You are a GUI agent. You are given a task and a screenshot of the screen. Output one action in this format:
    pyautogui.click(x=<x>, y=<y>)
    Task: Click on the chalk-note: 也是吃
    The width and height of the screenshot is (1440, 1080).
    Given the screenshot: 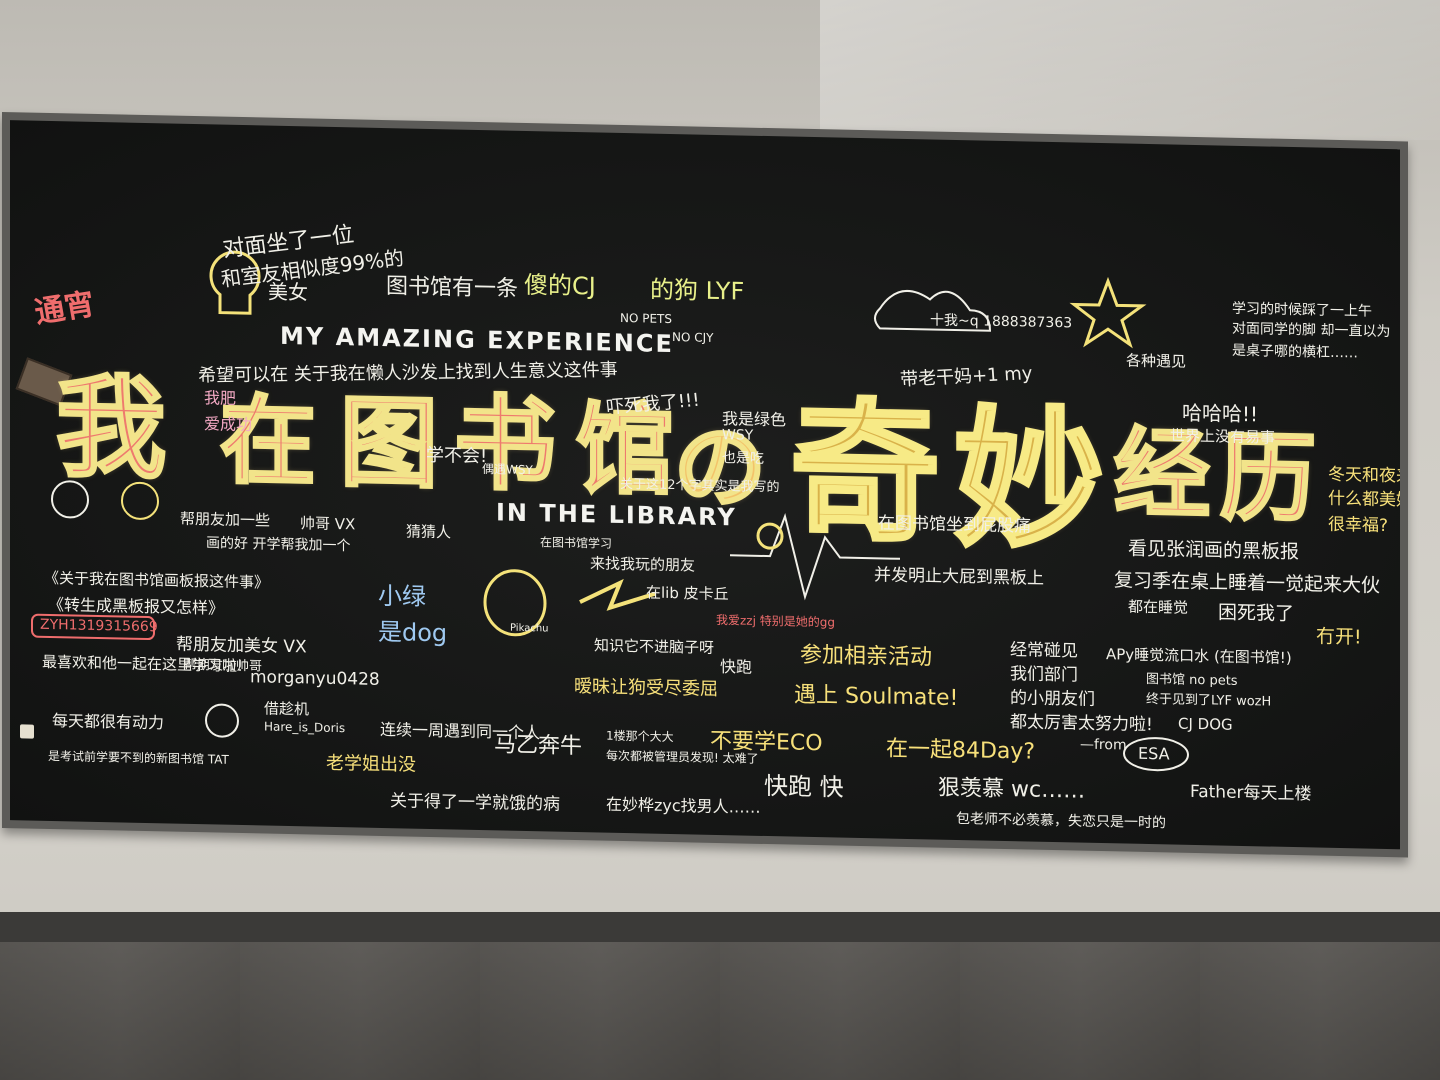 What is the action you would take?
    pyautogui.click(x=743, y=458)
    